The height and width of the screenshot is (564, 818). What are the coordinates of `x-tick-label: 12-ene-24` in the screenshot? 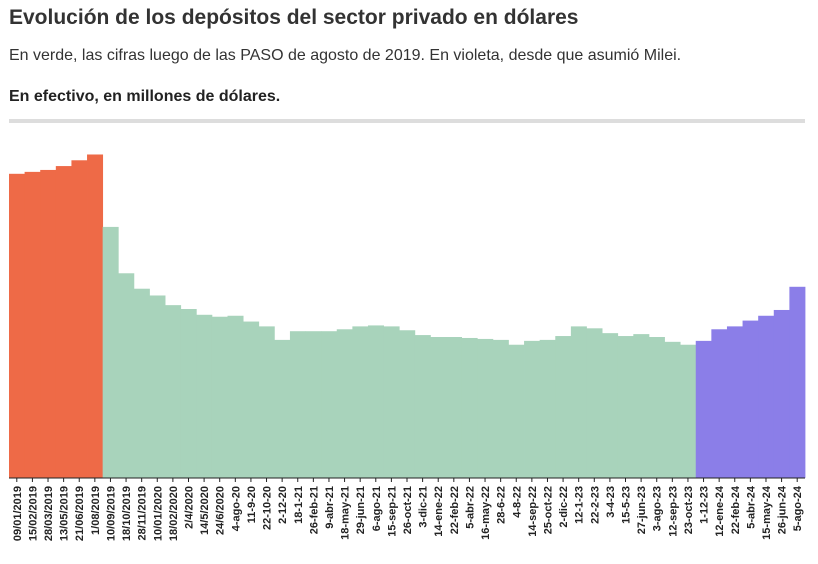 It's located at (720, 511).